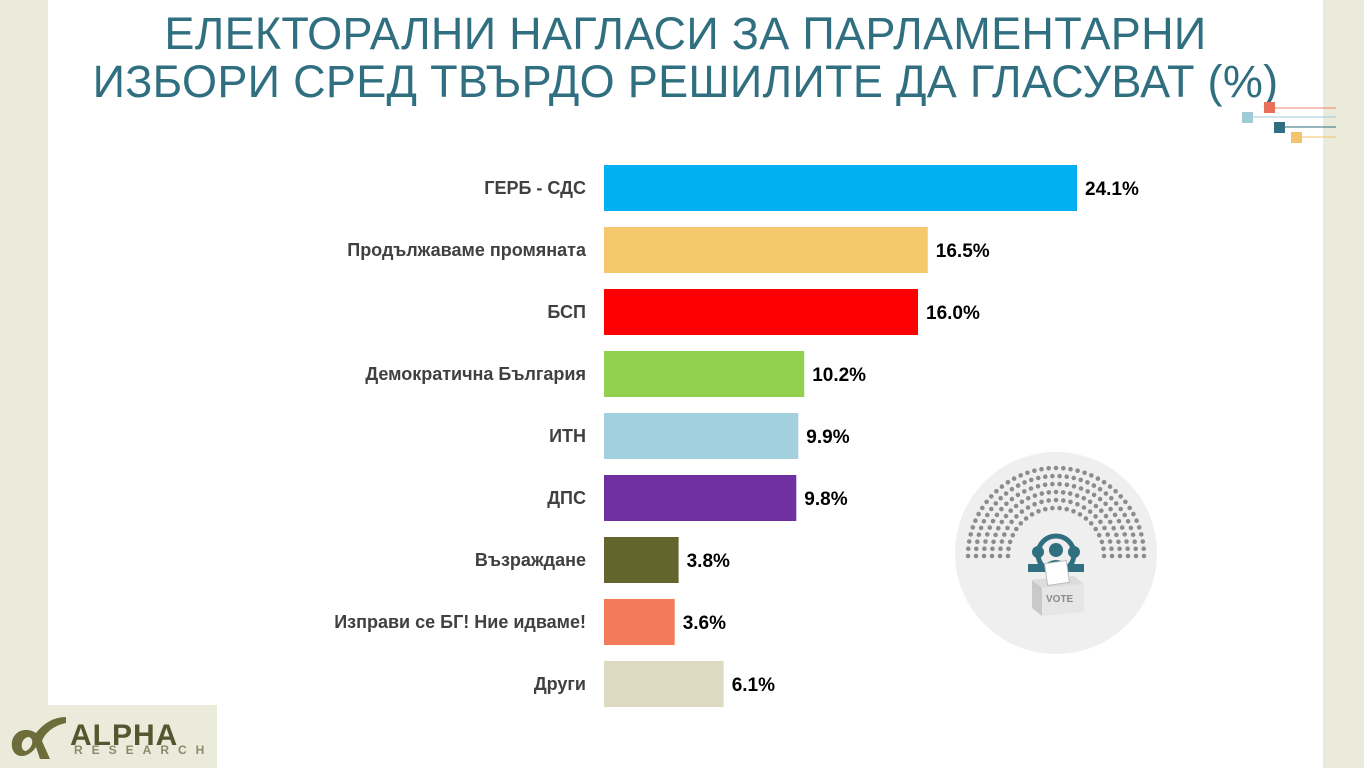 The width and height of the screenshot is (1364, 768). What do you see at coordinates (475, 374) in the screenshot?
I see `category-label-4: Демократична България` at bounding box center [475, 374].